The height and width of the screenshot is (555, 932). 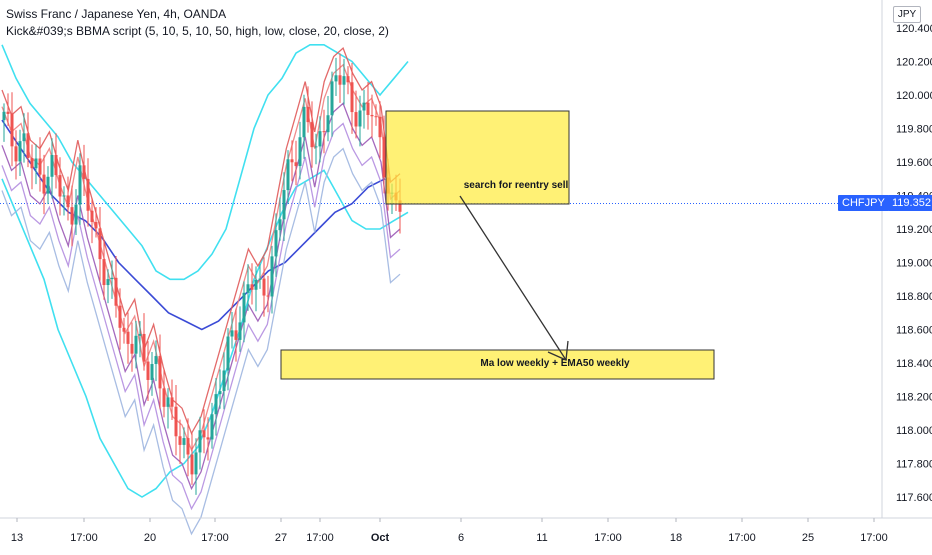 What do you see at coordinates (477, 157) in the screenshot?
I see `reentry-sell-box` at bounding box center [477, 157].